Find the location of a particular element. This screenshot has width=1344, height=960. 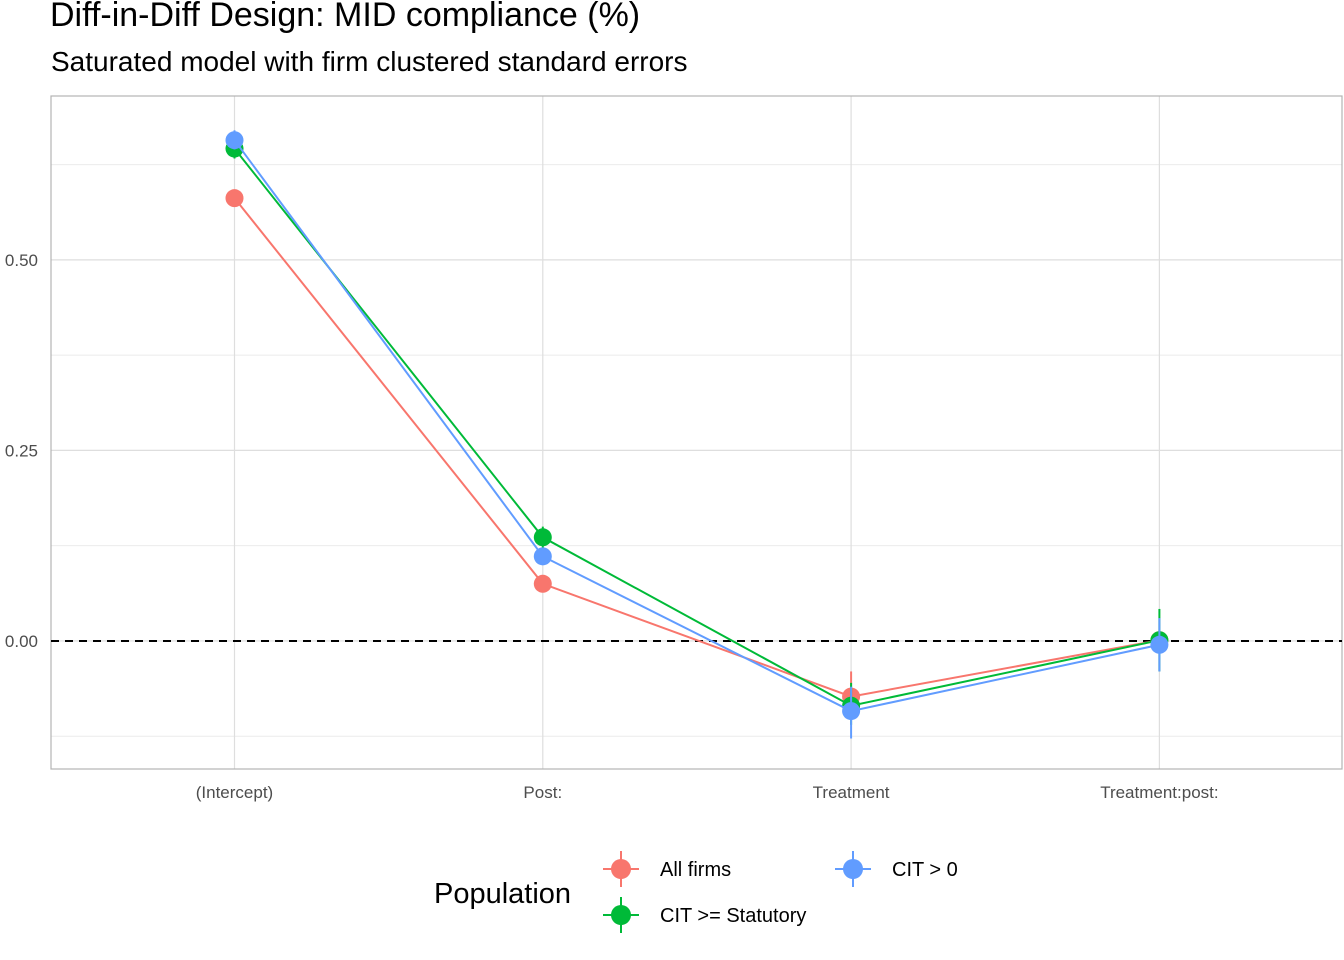

chart-title: Diff-in-Diff Design: MID compliance (%) is located at coordinates (345, 17).